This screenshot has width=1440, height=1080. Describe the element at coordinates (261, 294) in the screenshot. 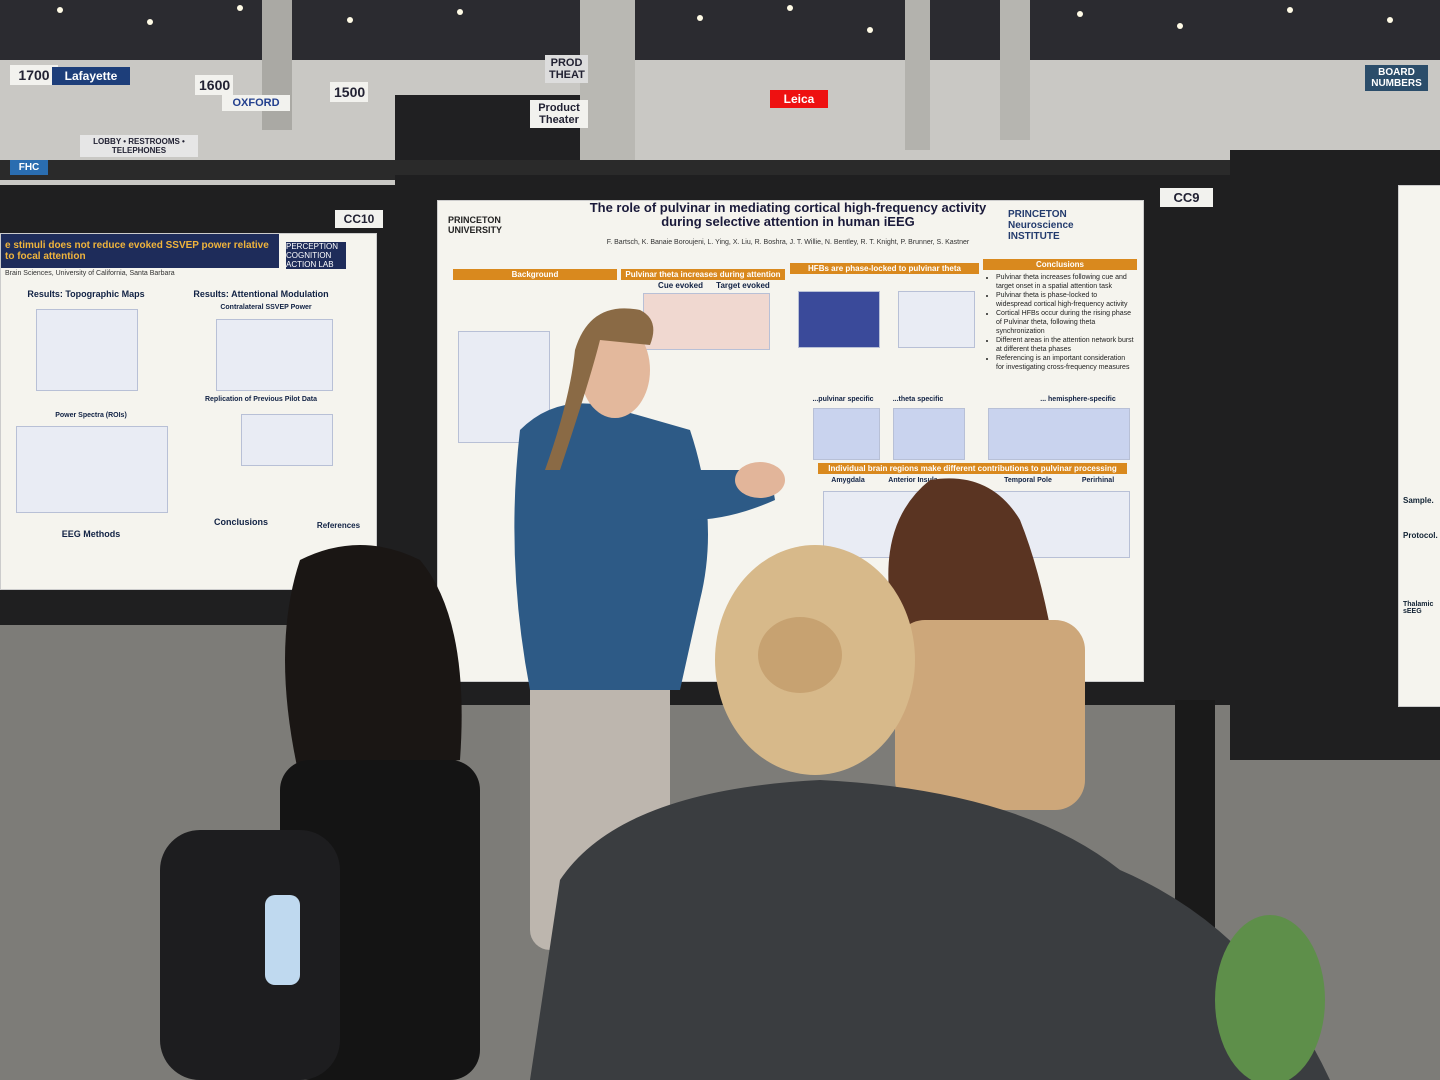

I see `section-heading: Results: Attentional Modulation` at that location.